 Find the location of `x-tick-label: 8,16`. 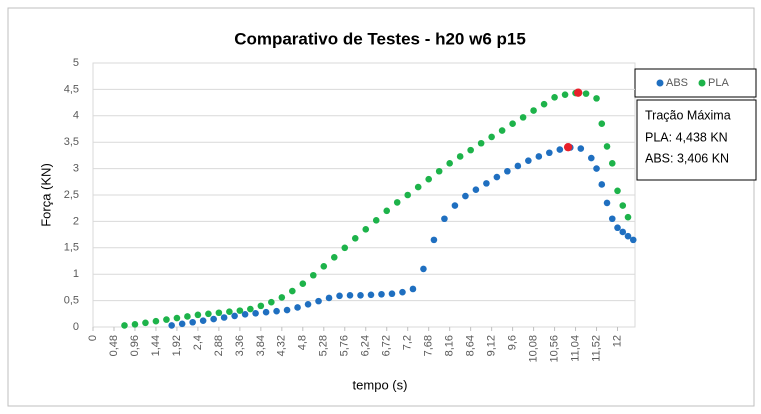

x-tick-label: 8,16 is located at coordinates (450, 345).